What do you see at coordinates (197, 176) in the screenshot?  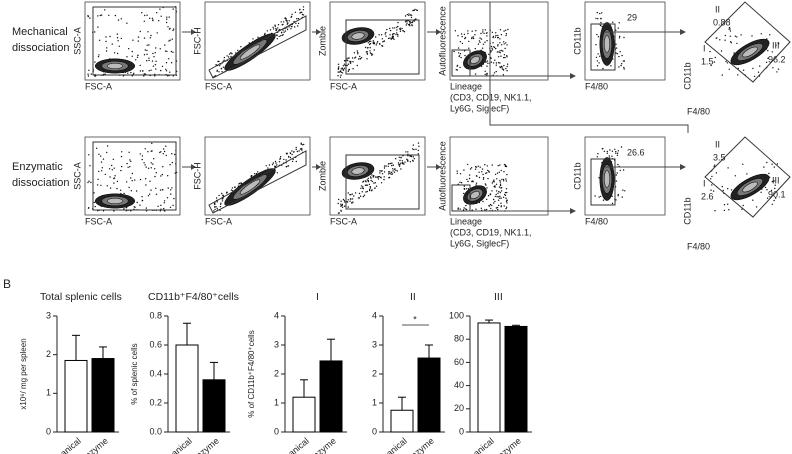 I see `y-axis-label: FSC-H` at bounding box center [197, 176].